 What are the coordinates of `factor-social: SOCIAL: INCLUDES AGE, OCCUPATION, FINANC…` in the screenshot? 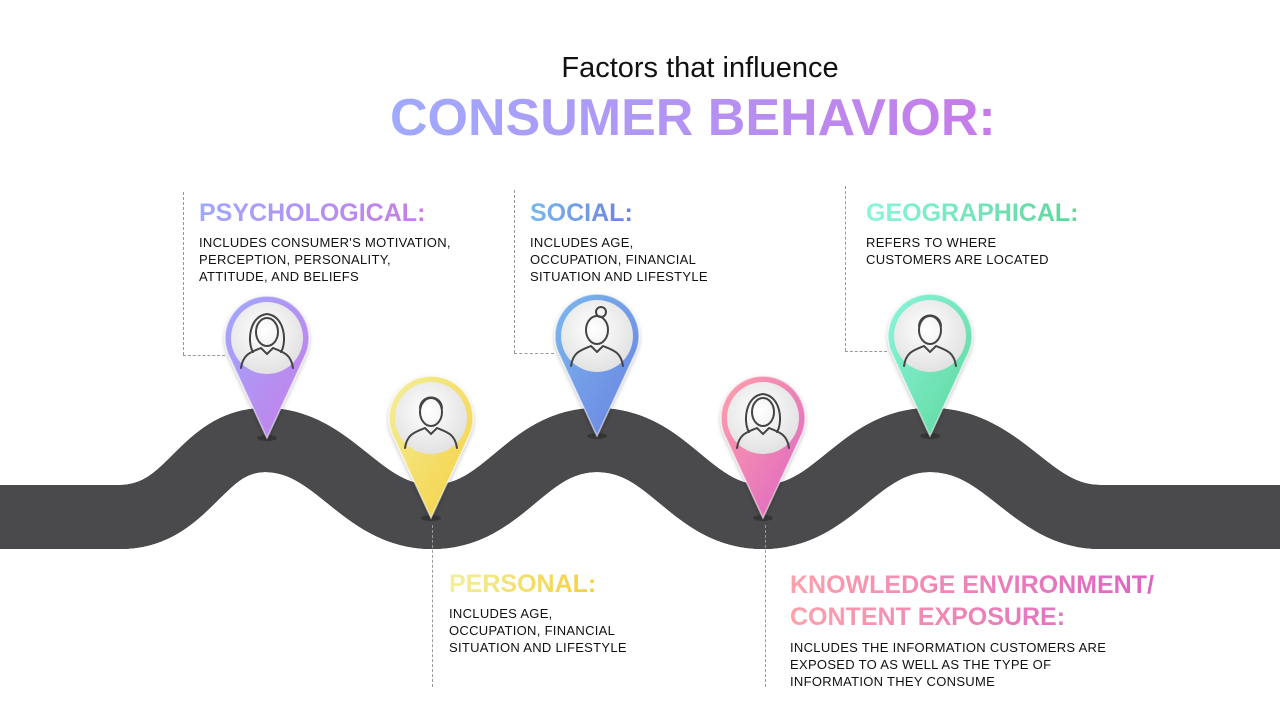 It's located at (619, 241).